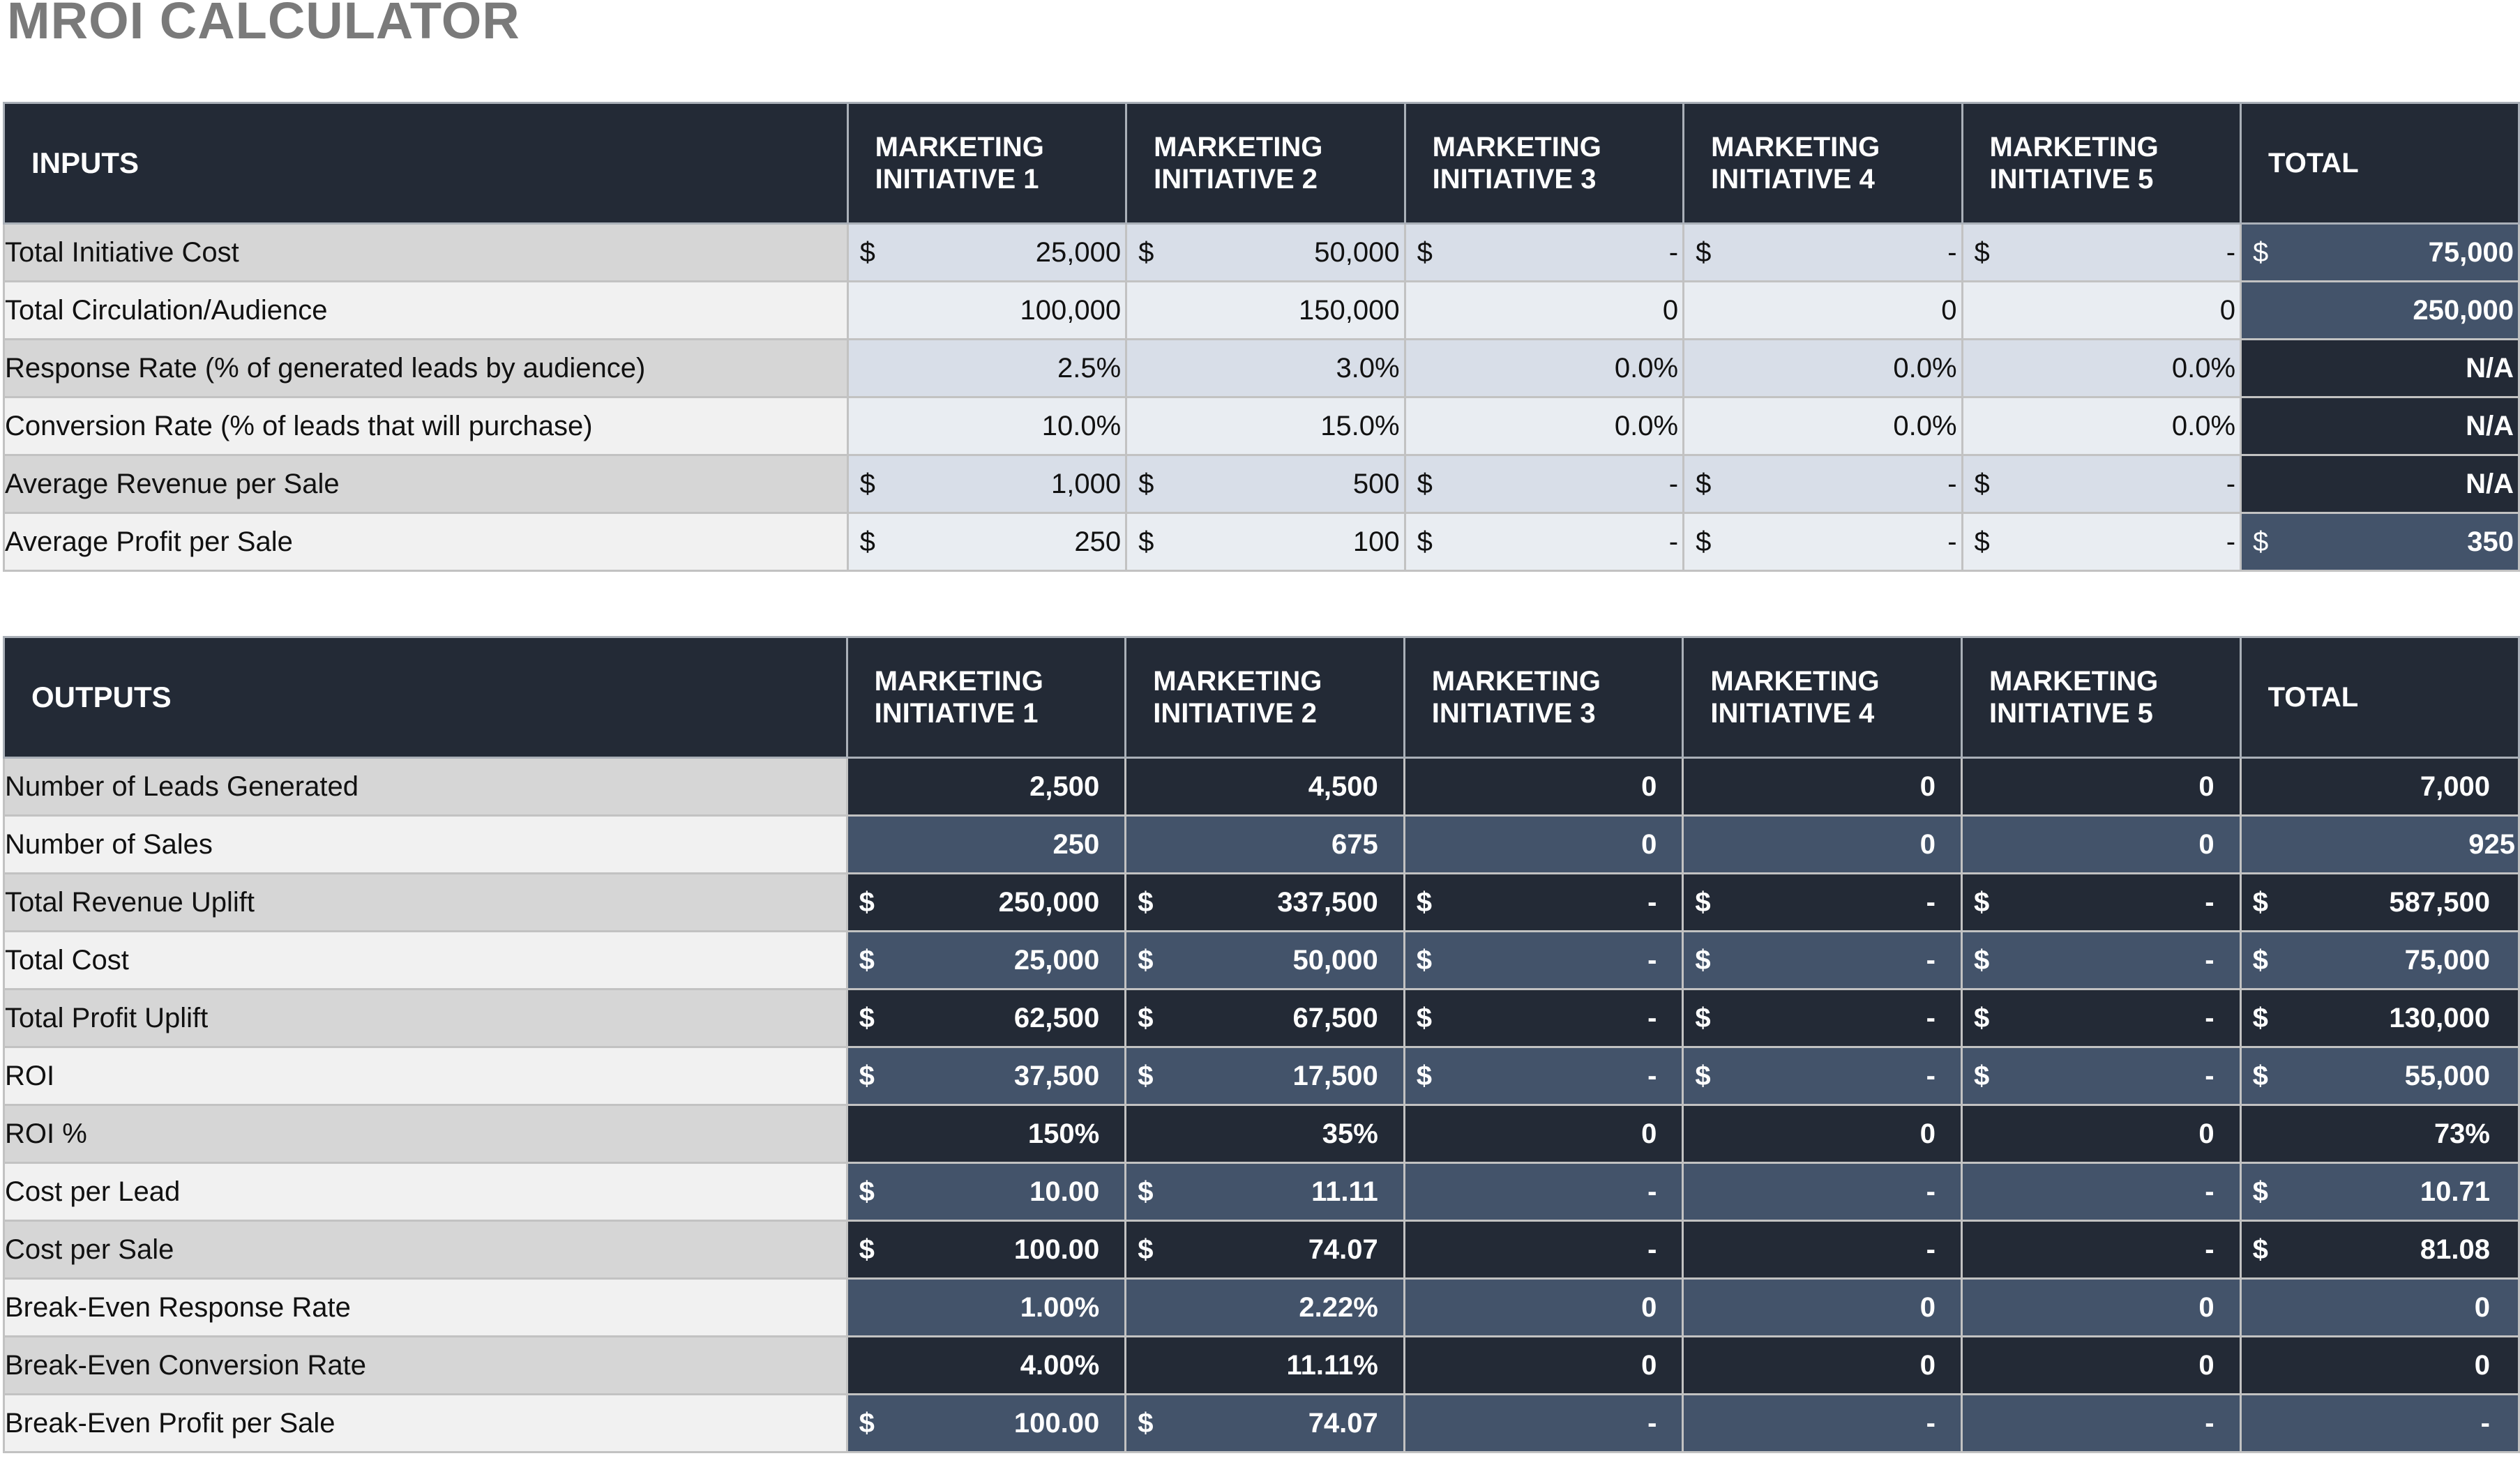  What do you see at coordinates (425, 1365) in the screenshot?
I see `outputs-row-label: Break-Even Conversion Rate` at bounding box center [425, 1365].